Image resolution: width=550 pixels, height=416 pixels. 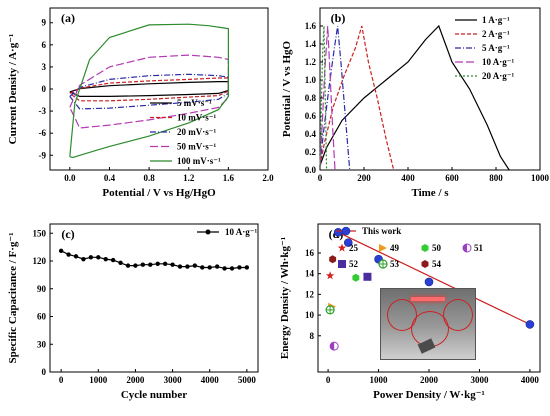 What do you see at coordinates (43, 111) in the screenshot?
I see `y-tick-label: -3` at bounding box center [43, 111].